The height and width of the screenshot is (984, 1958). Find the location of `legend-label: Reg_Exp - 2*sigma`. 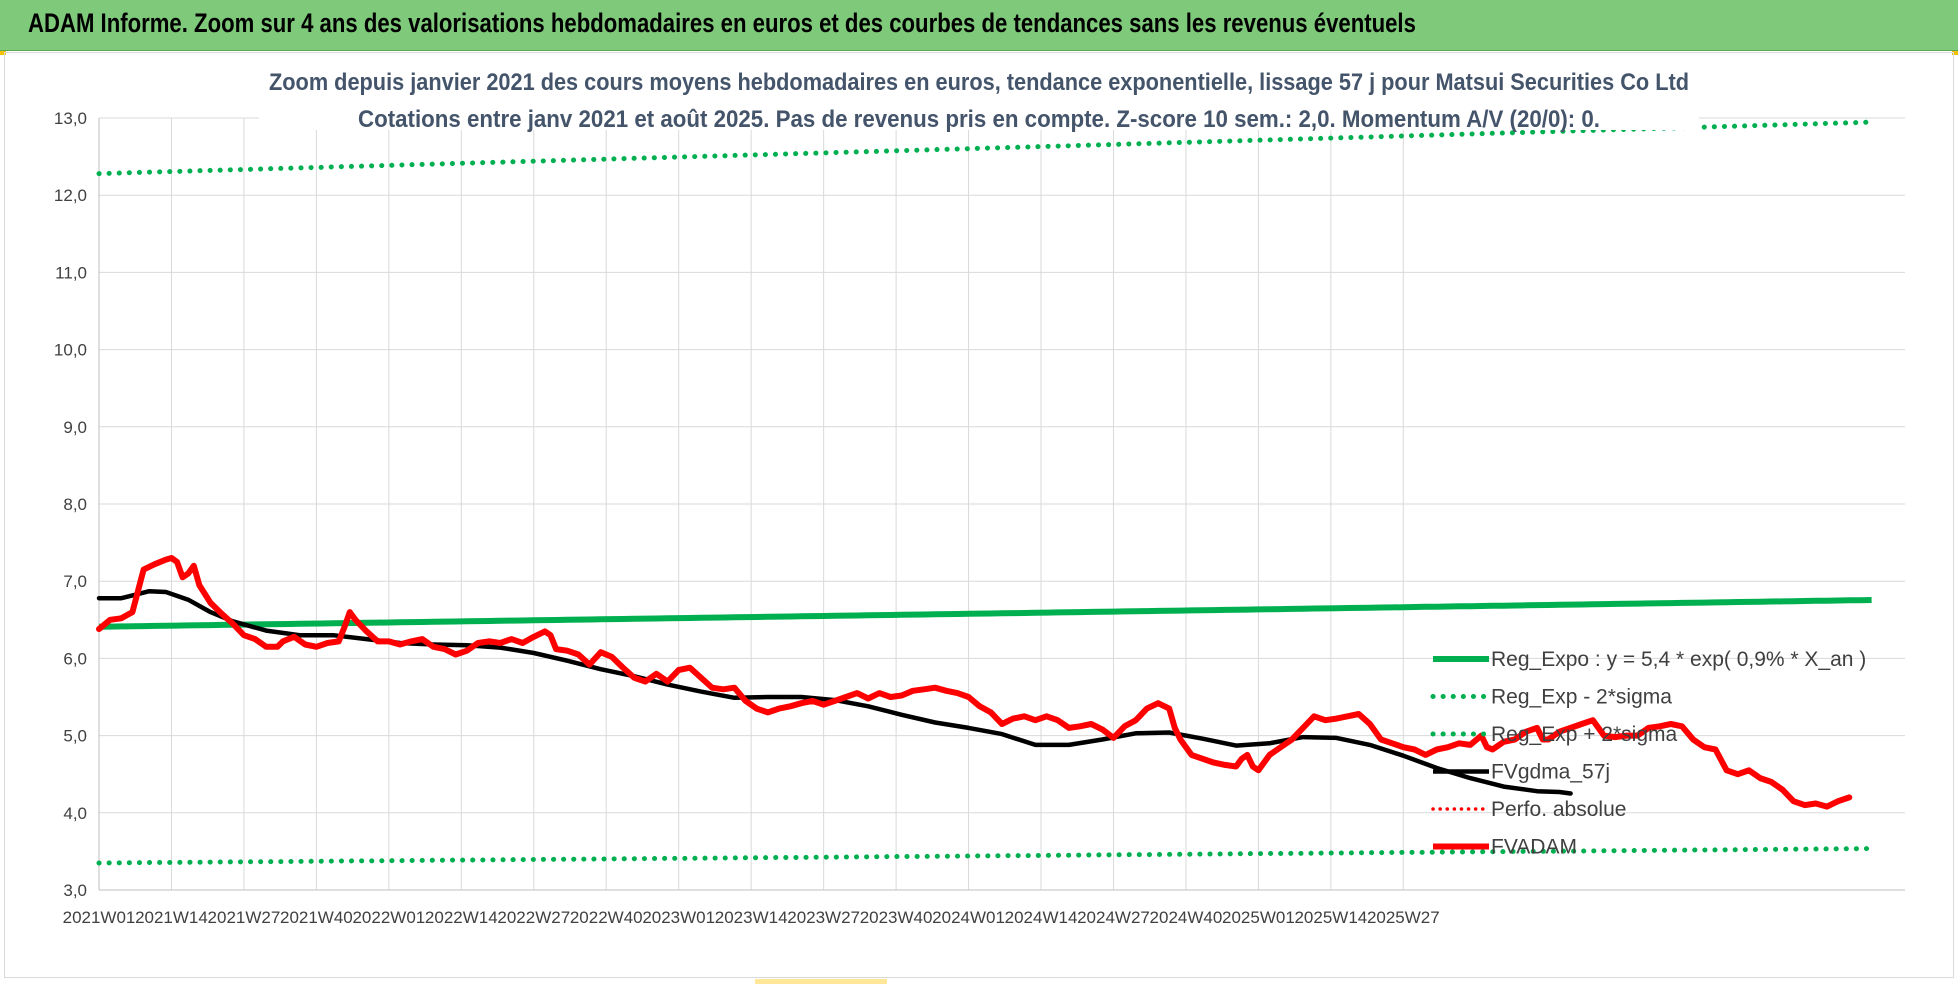

legend-label: Reg_Exp - 2*sigma is located at coordinates (1581, 697).